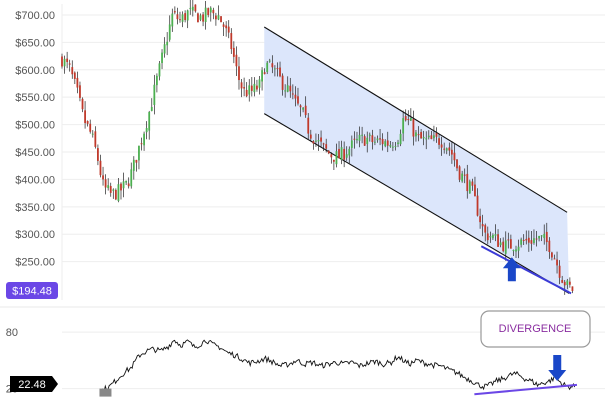 This screenshot has width=605, height=402. What do you see at coordinates (105, 392) in the screenshot?
I see `rsi-start-marker` at bounding box center [105, 392].